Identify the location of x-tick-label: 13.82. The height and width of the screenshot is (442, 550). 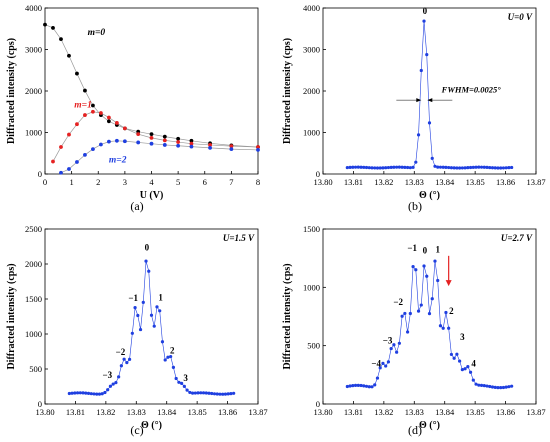
(383, 412).